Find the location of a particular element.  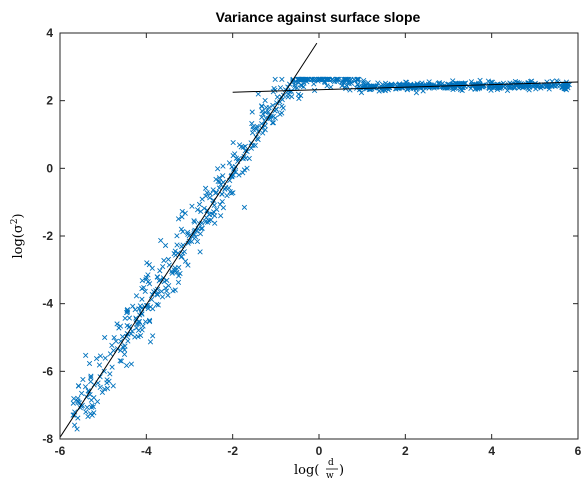

x-tick-label: -4 is located at coordinates (146, 451).